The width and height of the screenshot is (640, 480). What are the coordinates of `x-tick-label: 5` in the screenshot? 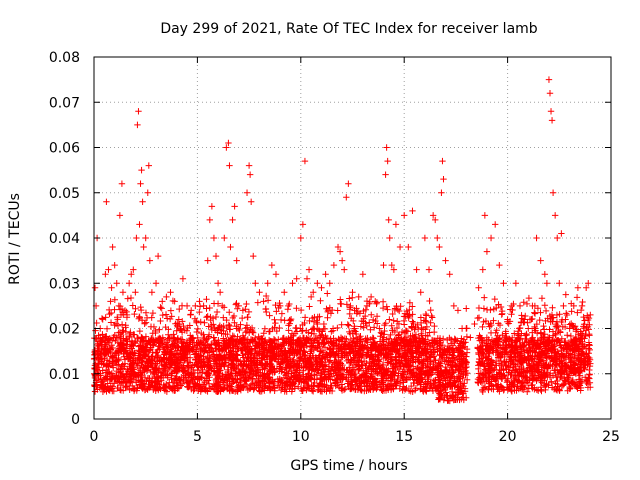 It's located at (197, 437).